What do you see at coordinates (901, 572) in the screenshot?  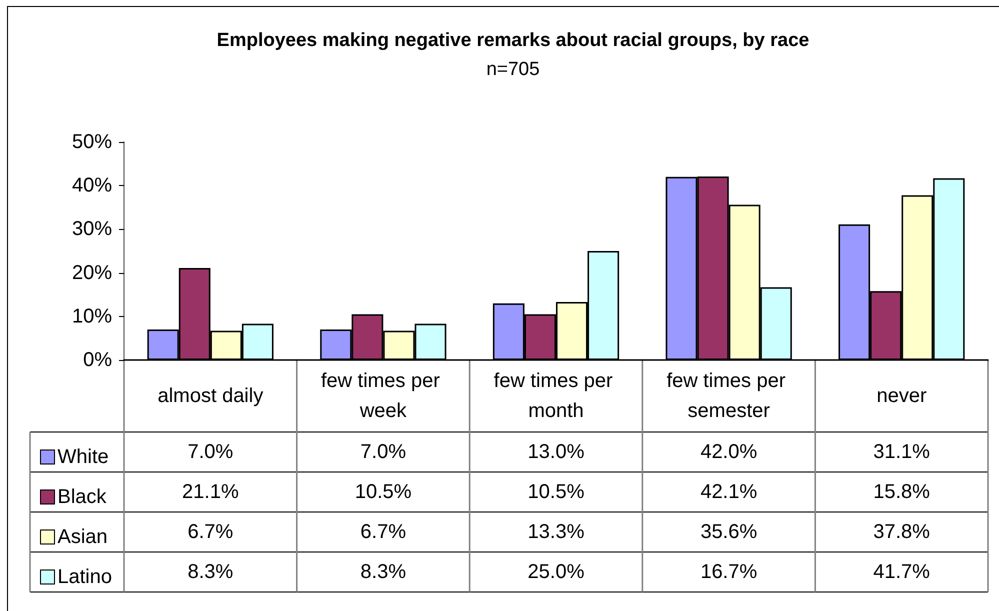 I see `data-label: 41.7%` at bounding box center [901, 572].